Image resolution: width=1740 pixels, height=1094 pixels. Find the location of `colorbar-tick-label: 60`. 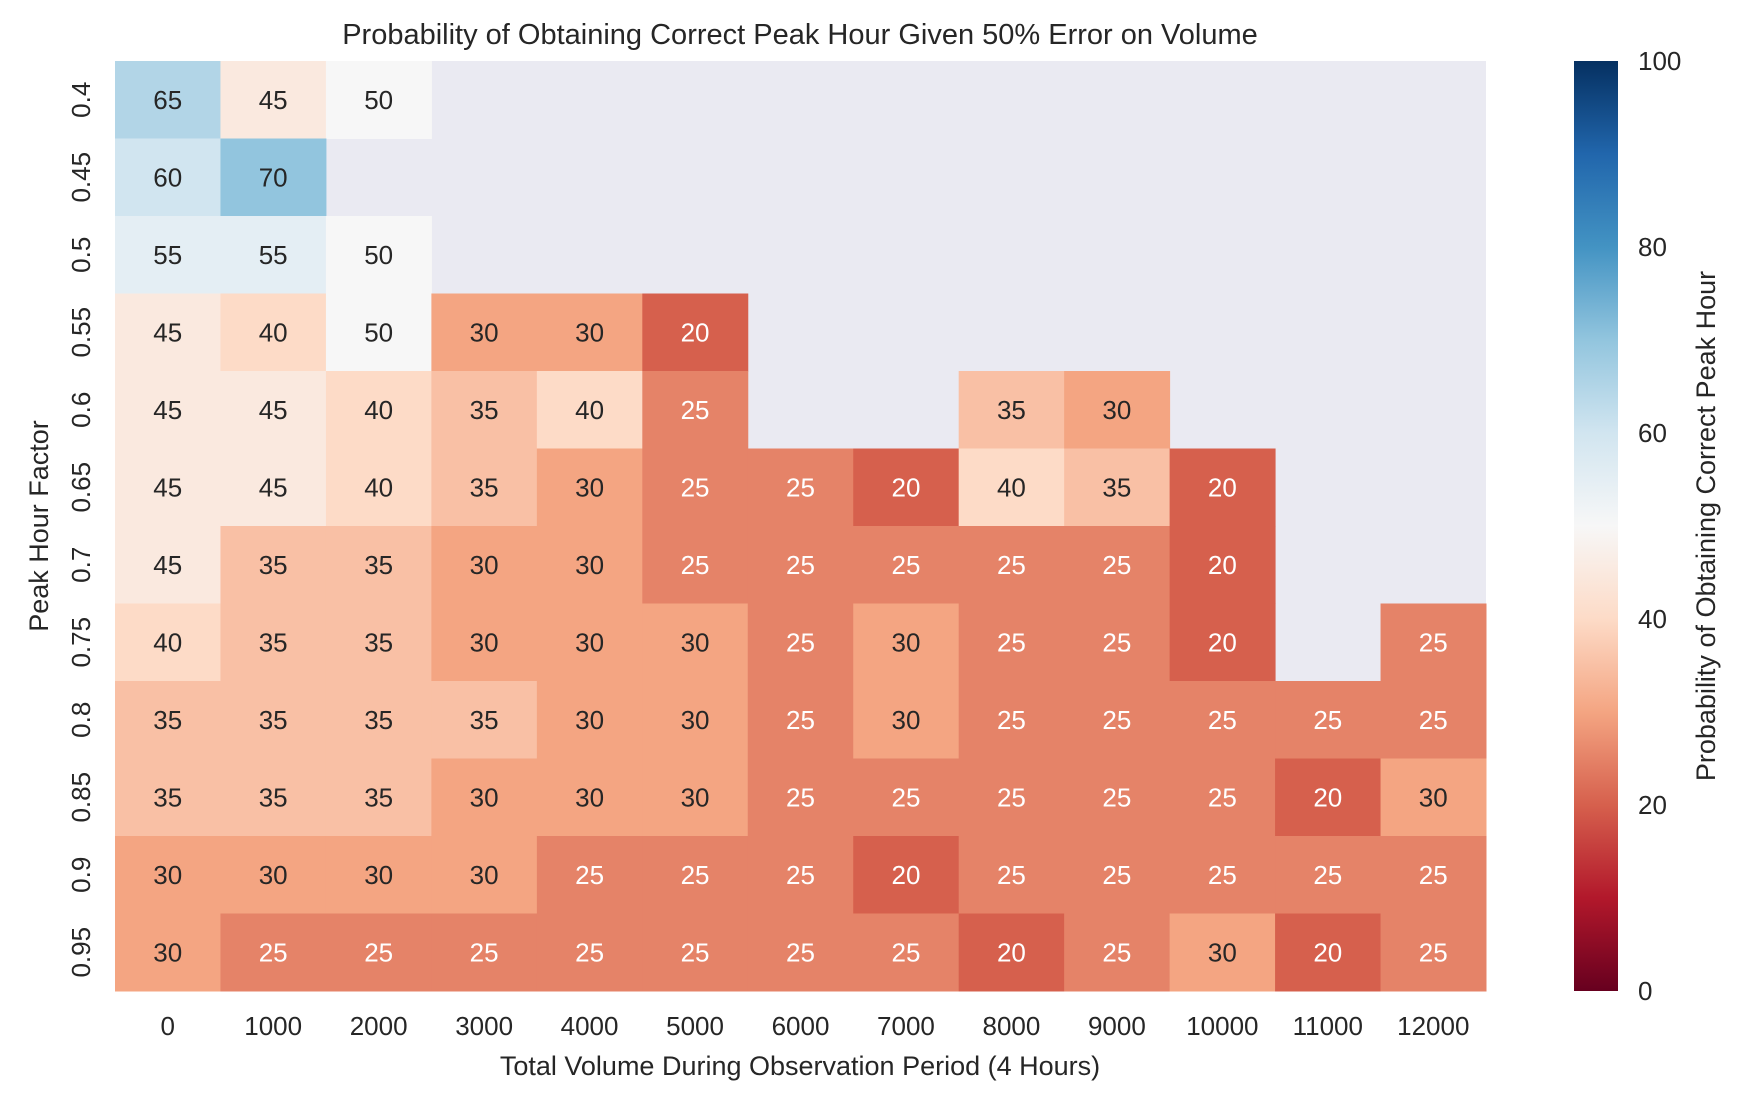

colorbar-tick-label: 60 is located at coordinates (1652, 433).